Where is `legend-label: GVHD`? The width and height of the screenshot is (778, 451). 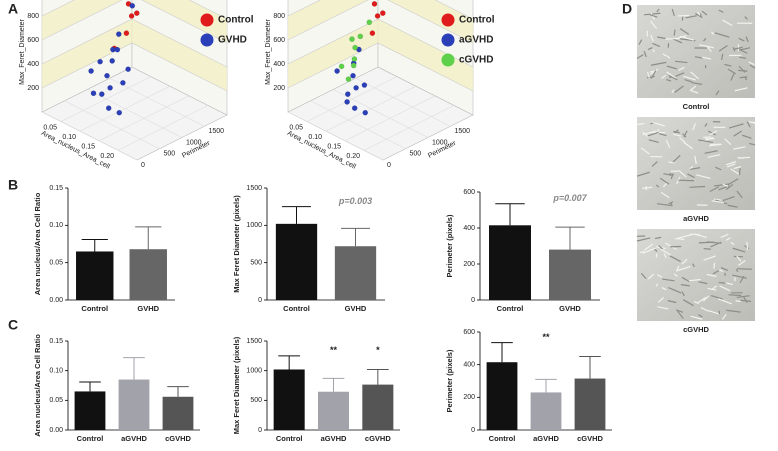 legend-label: GVHD is located at coordinates (232, 40).